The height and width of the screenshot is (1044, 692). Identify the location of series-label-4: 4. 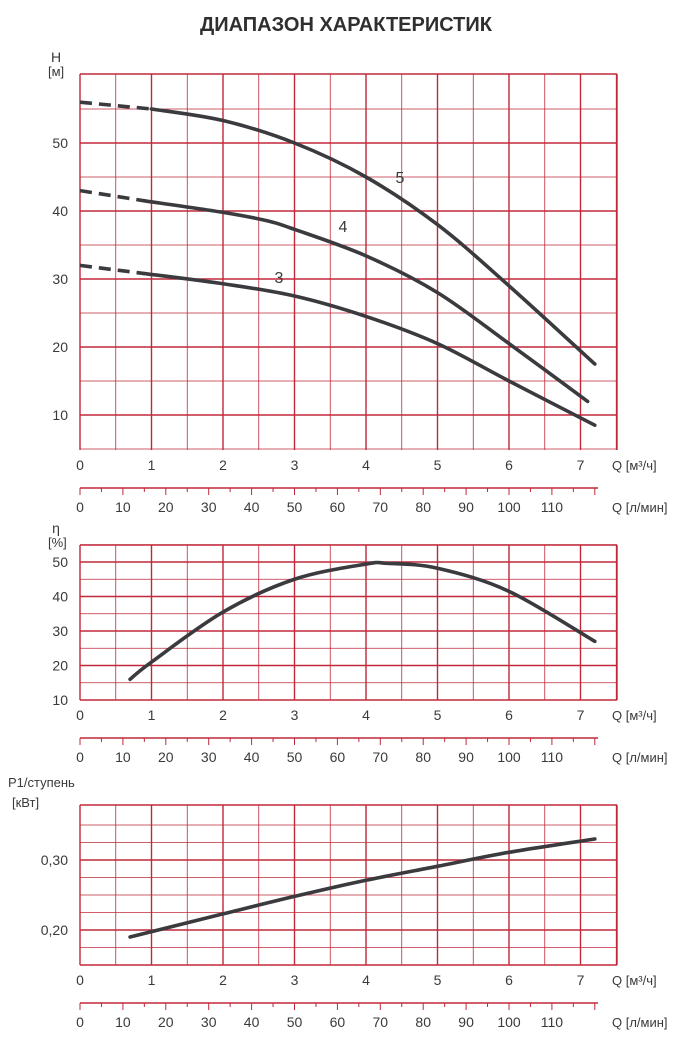
(343, 227).